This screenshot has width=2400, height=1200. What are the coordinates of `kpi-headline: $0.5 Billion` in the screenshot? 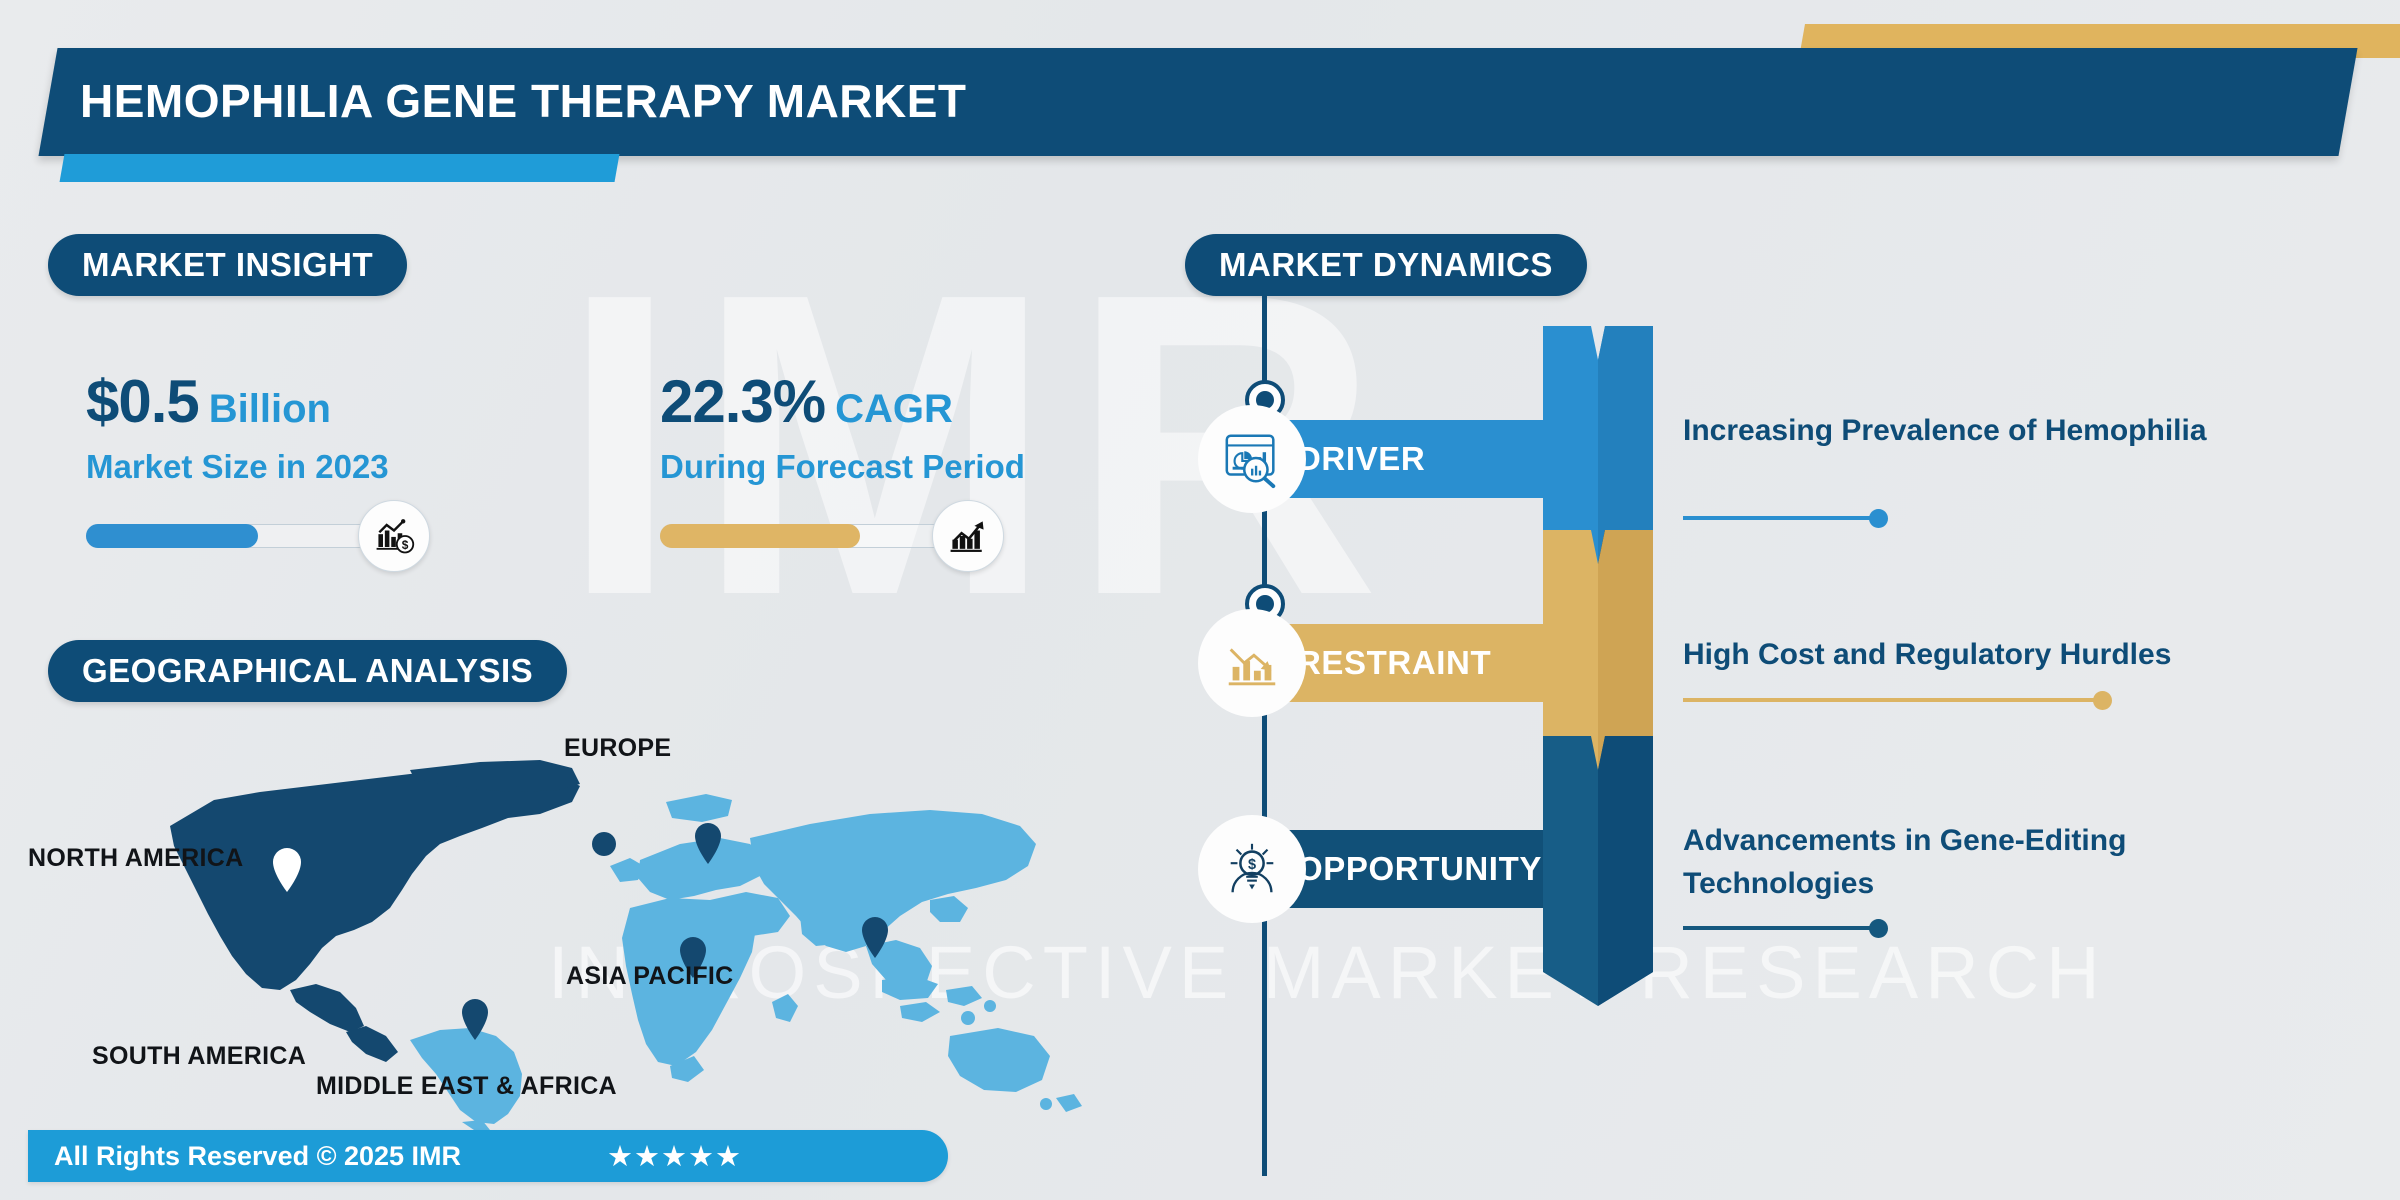 It's located at (251, 402).